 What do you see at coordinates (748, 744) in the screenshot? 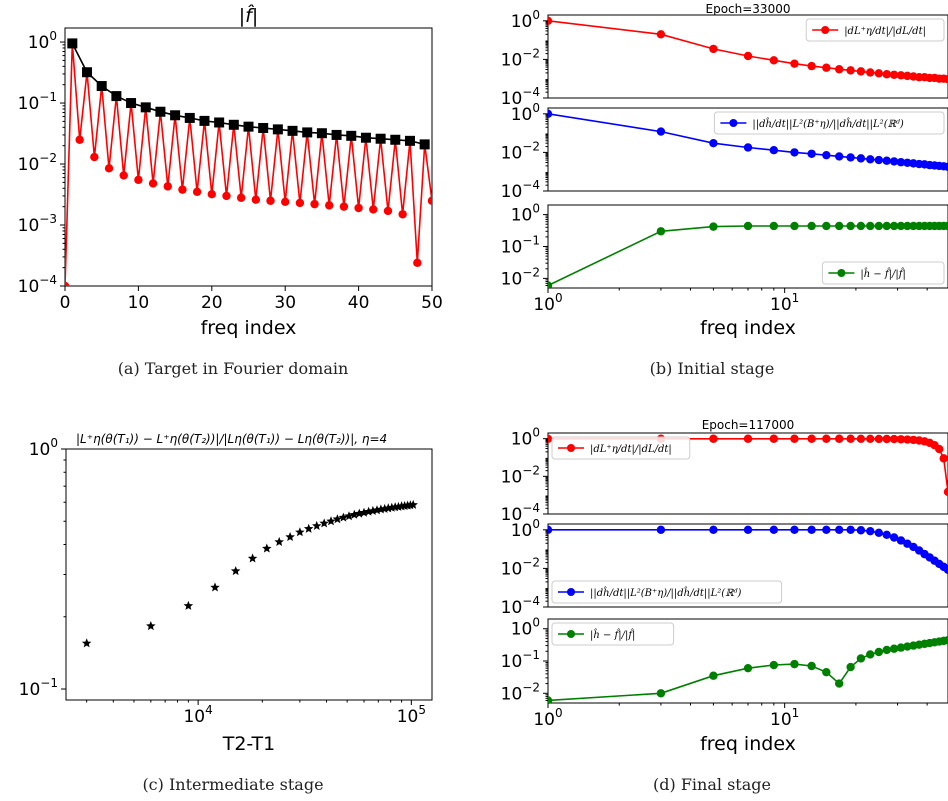
I see `panel-d-xlabel: freq index` at bounding box center [748, 744].